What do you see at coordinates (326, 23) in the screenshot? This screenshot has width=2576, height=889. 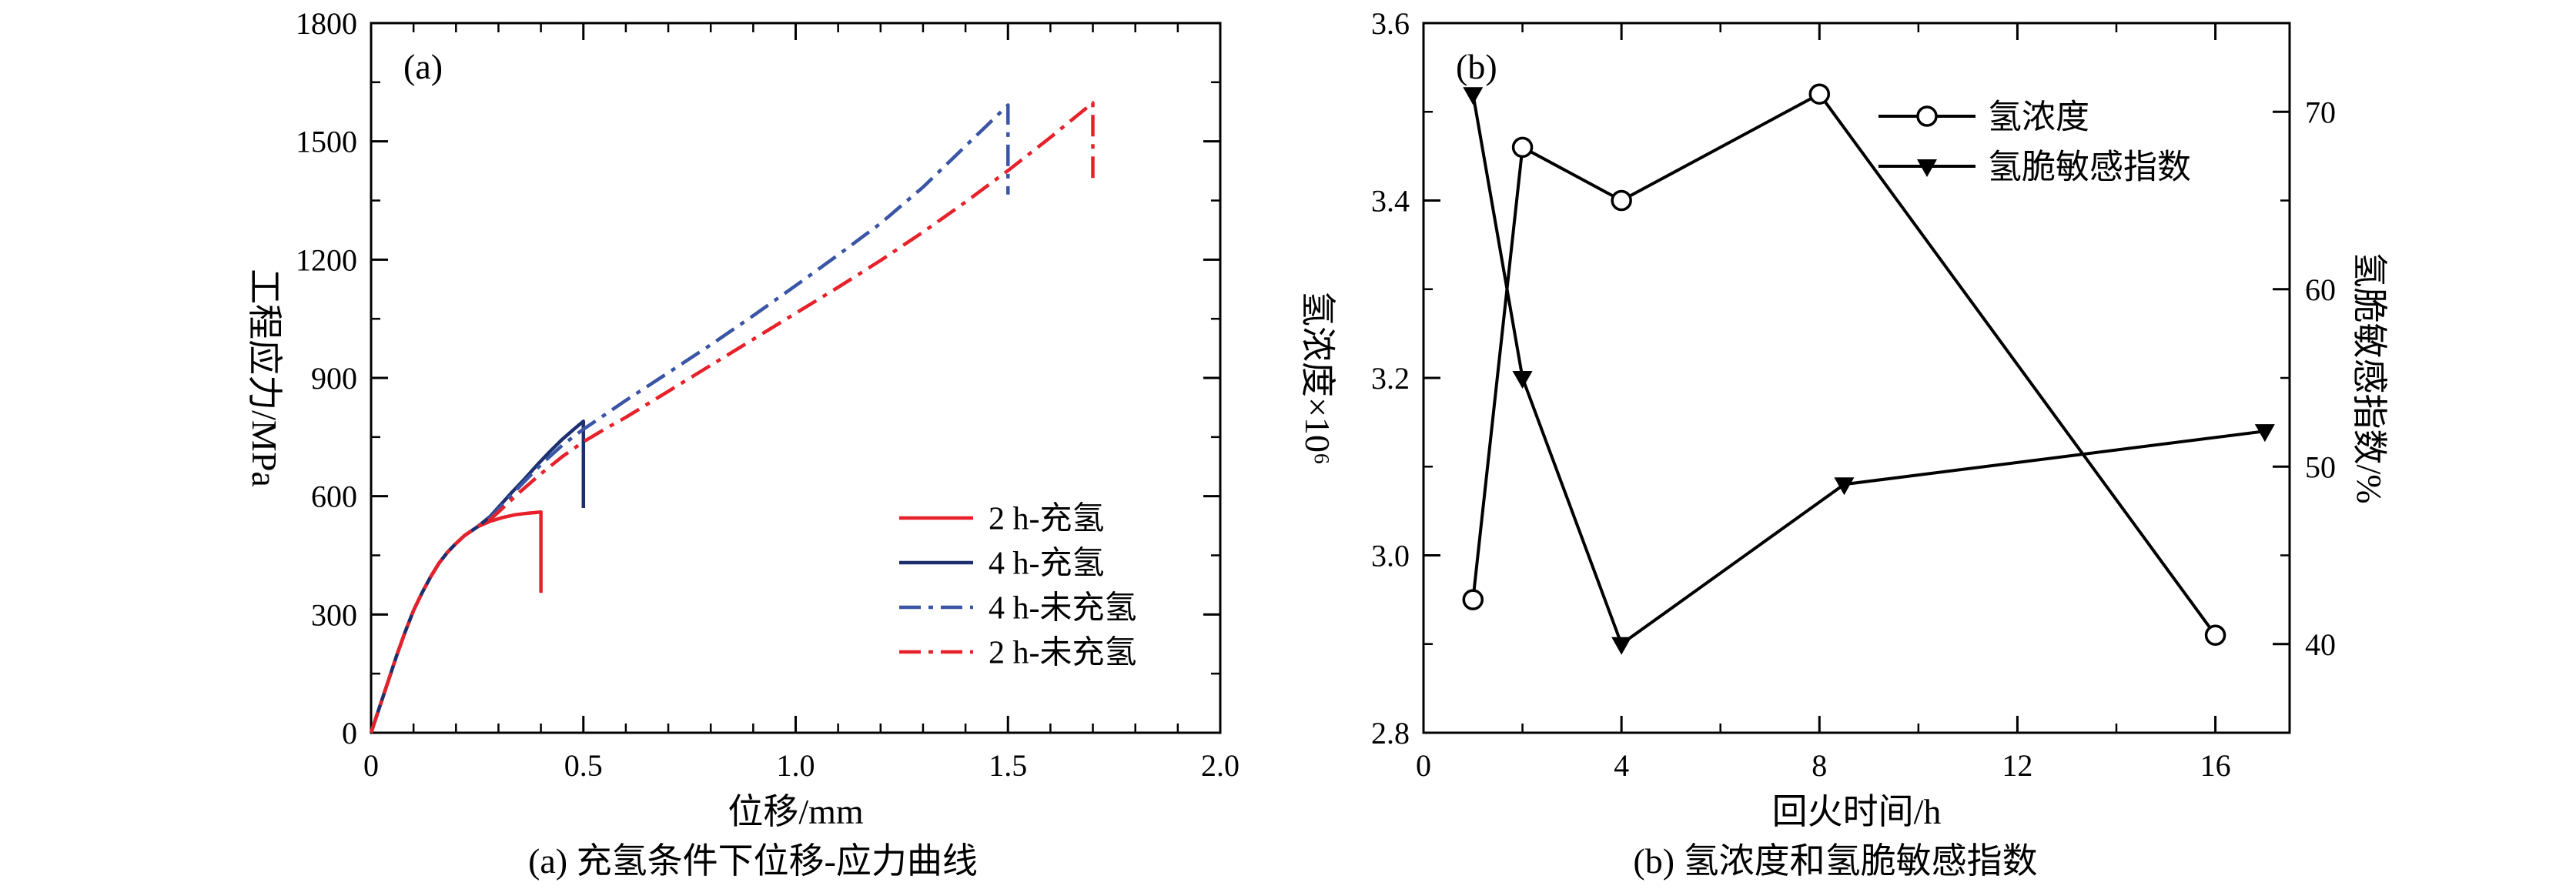 I see `y-tick-label: 1800` at bounding box center [326, 23].